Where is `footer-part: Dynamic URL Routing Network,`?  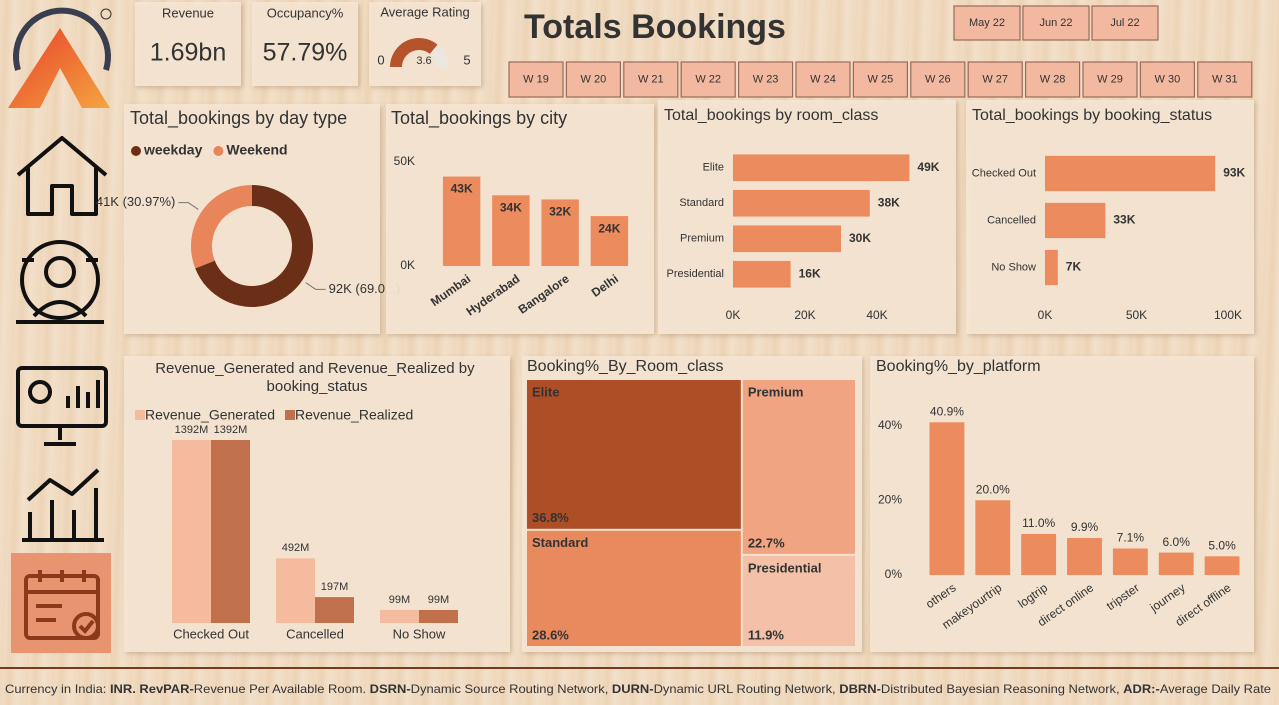 footer-part: Dynamic URL Routing Network, is located at coordinates (747, 689).